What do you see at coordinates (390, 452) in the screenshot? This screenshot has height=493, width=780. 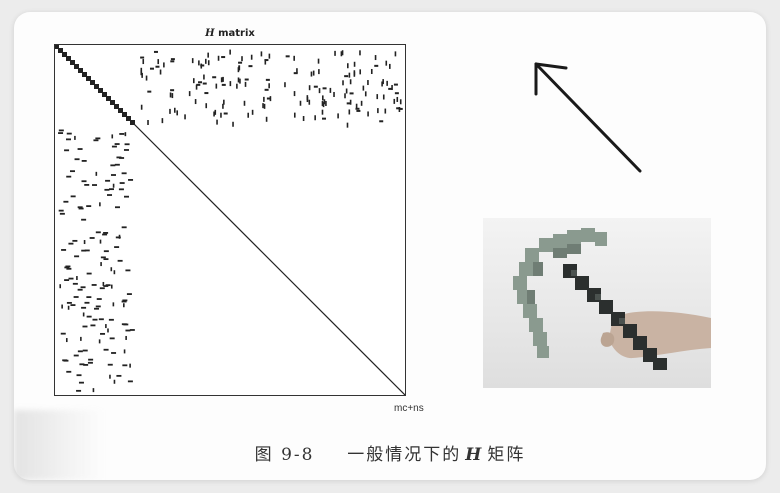 I see `figure-caption: 图 9-8 一般情况下的 H 矩阵` at bounding box center [390, 452].